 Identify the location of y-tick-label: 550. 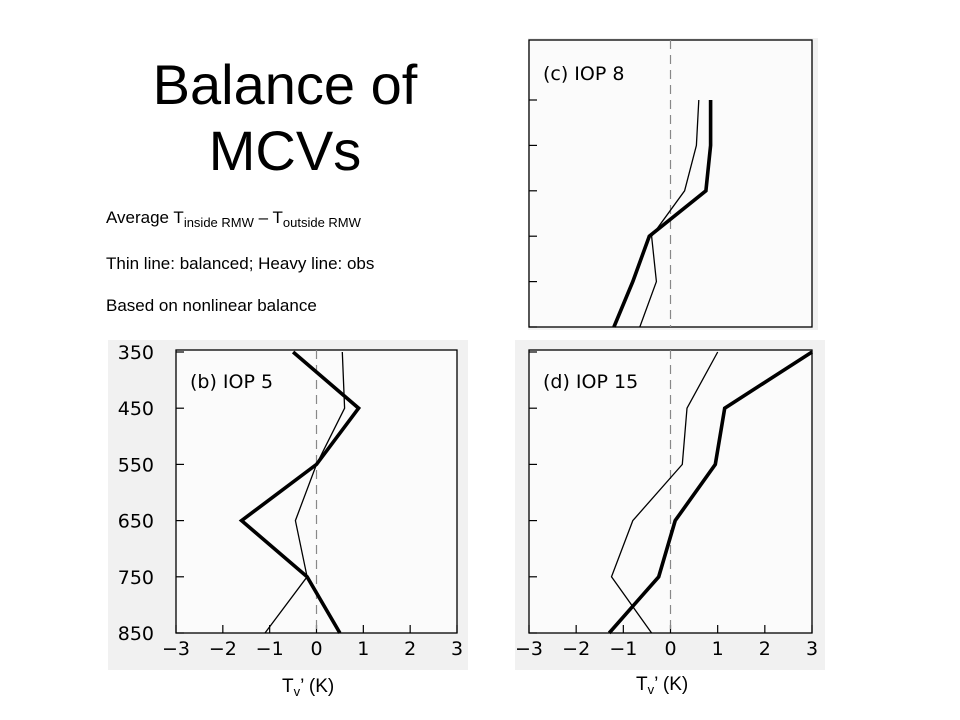
(136, 465).